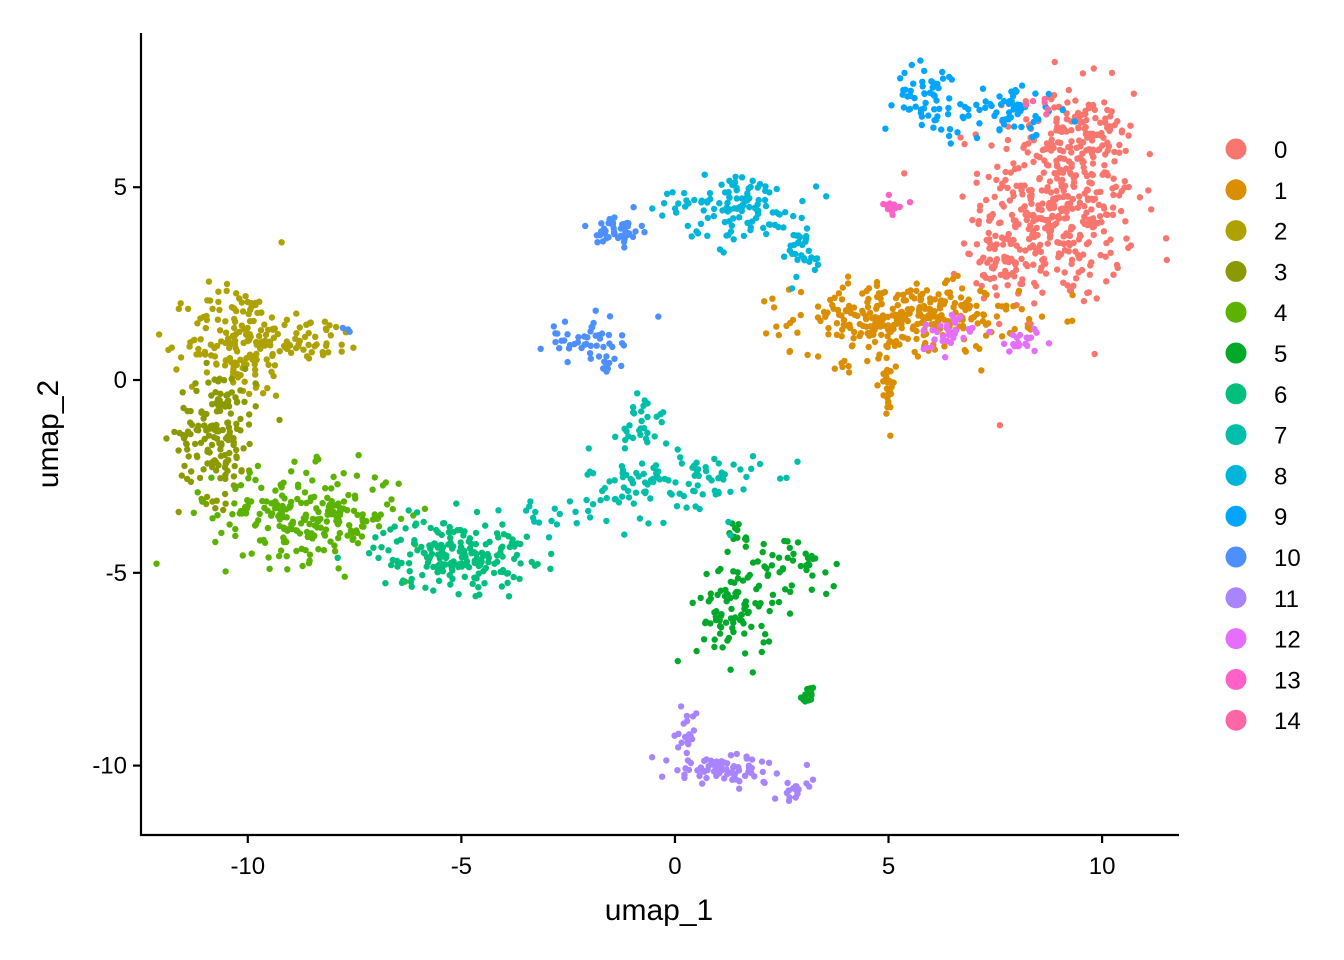 This screenshot has width=1344, height=960. What do you see at coordinates (1287, 558) in the screenshot?
I see `legend-label: 10` at bounding box center [1287, 558].